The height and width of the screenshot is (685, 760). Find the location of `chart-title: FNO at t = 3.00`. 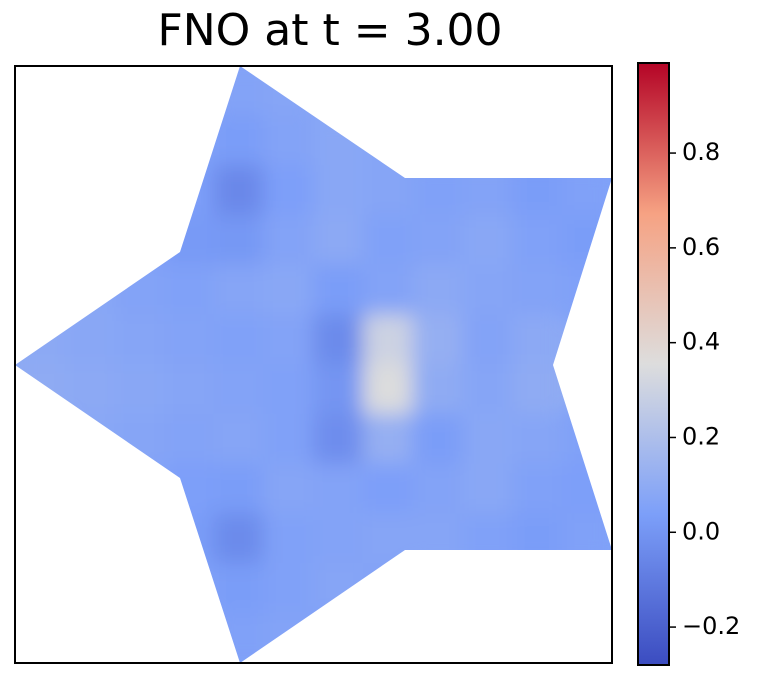

chart-title: FNO at t = 3.00 is located at coordinates (329, 30).